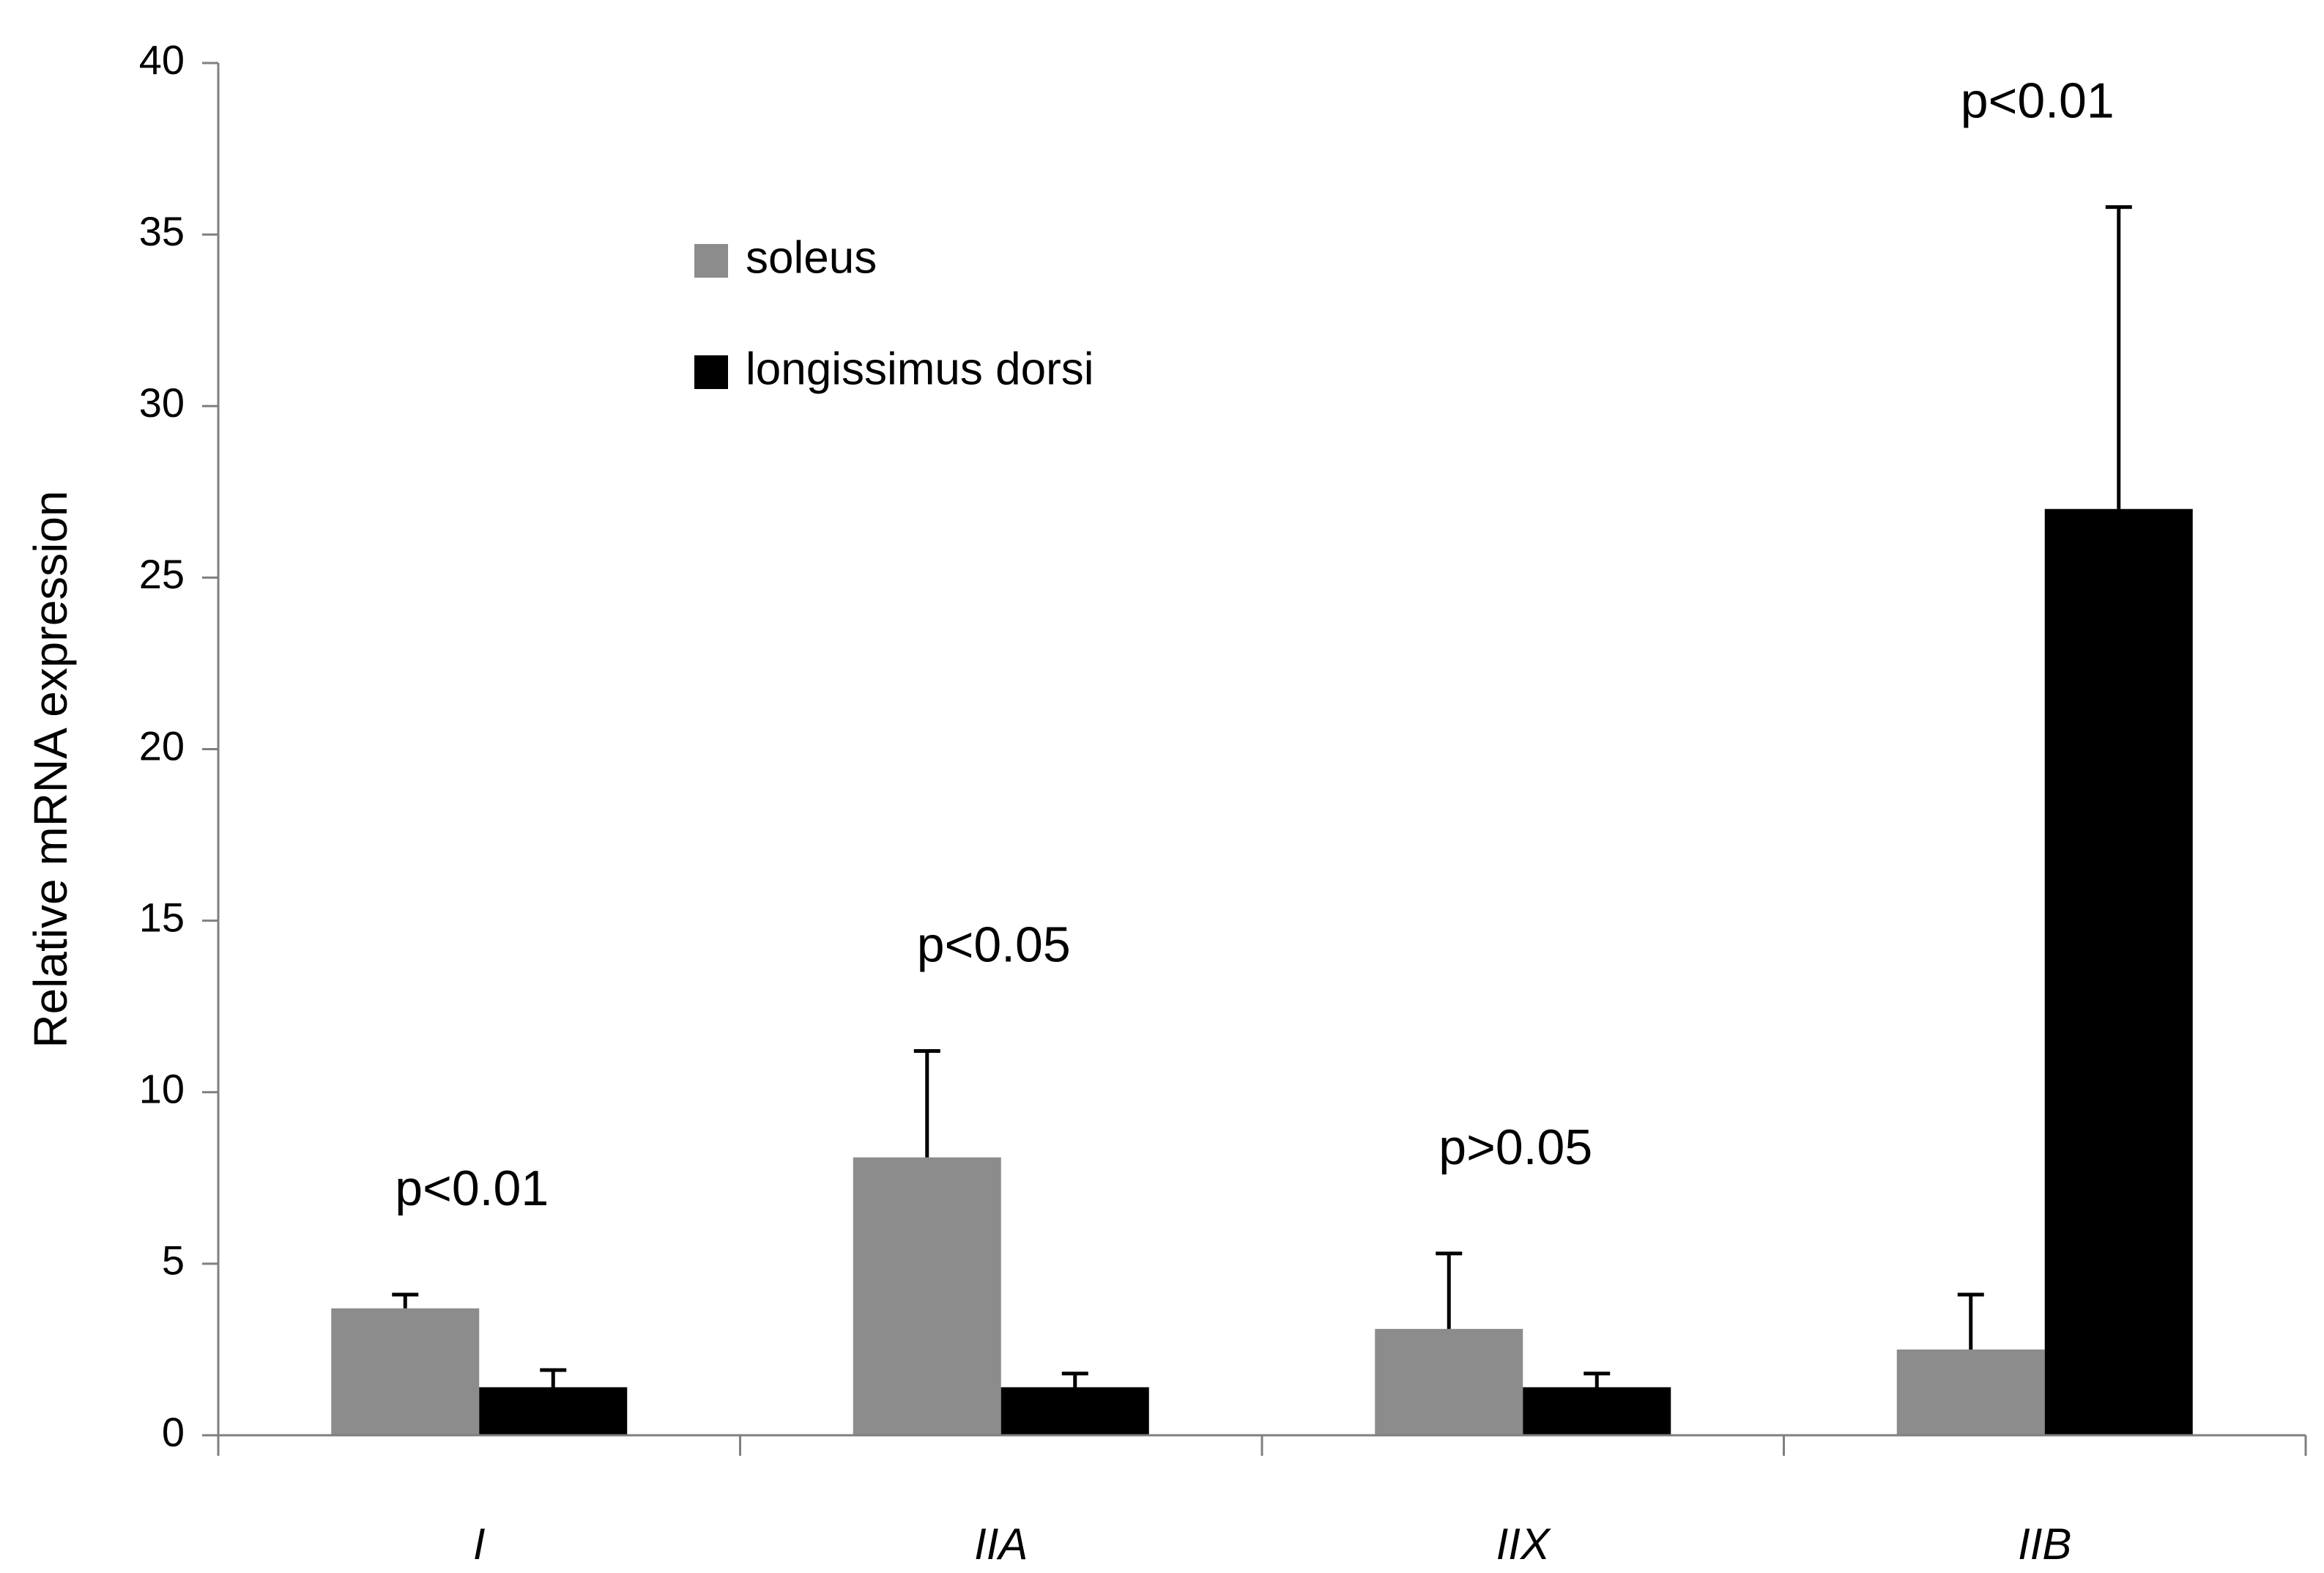 The height and width of the screenshot is (1573, 2324). I want to click on x-axis-categories: I IIA IIX IIB, so click(1272, 1544).